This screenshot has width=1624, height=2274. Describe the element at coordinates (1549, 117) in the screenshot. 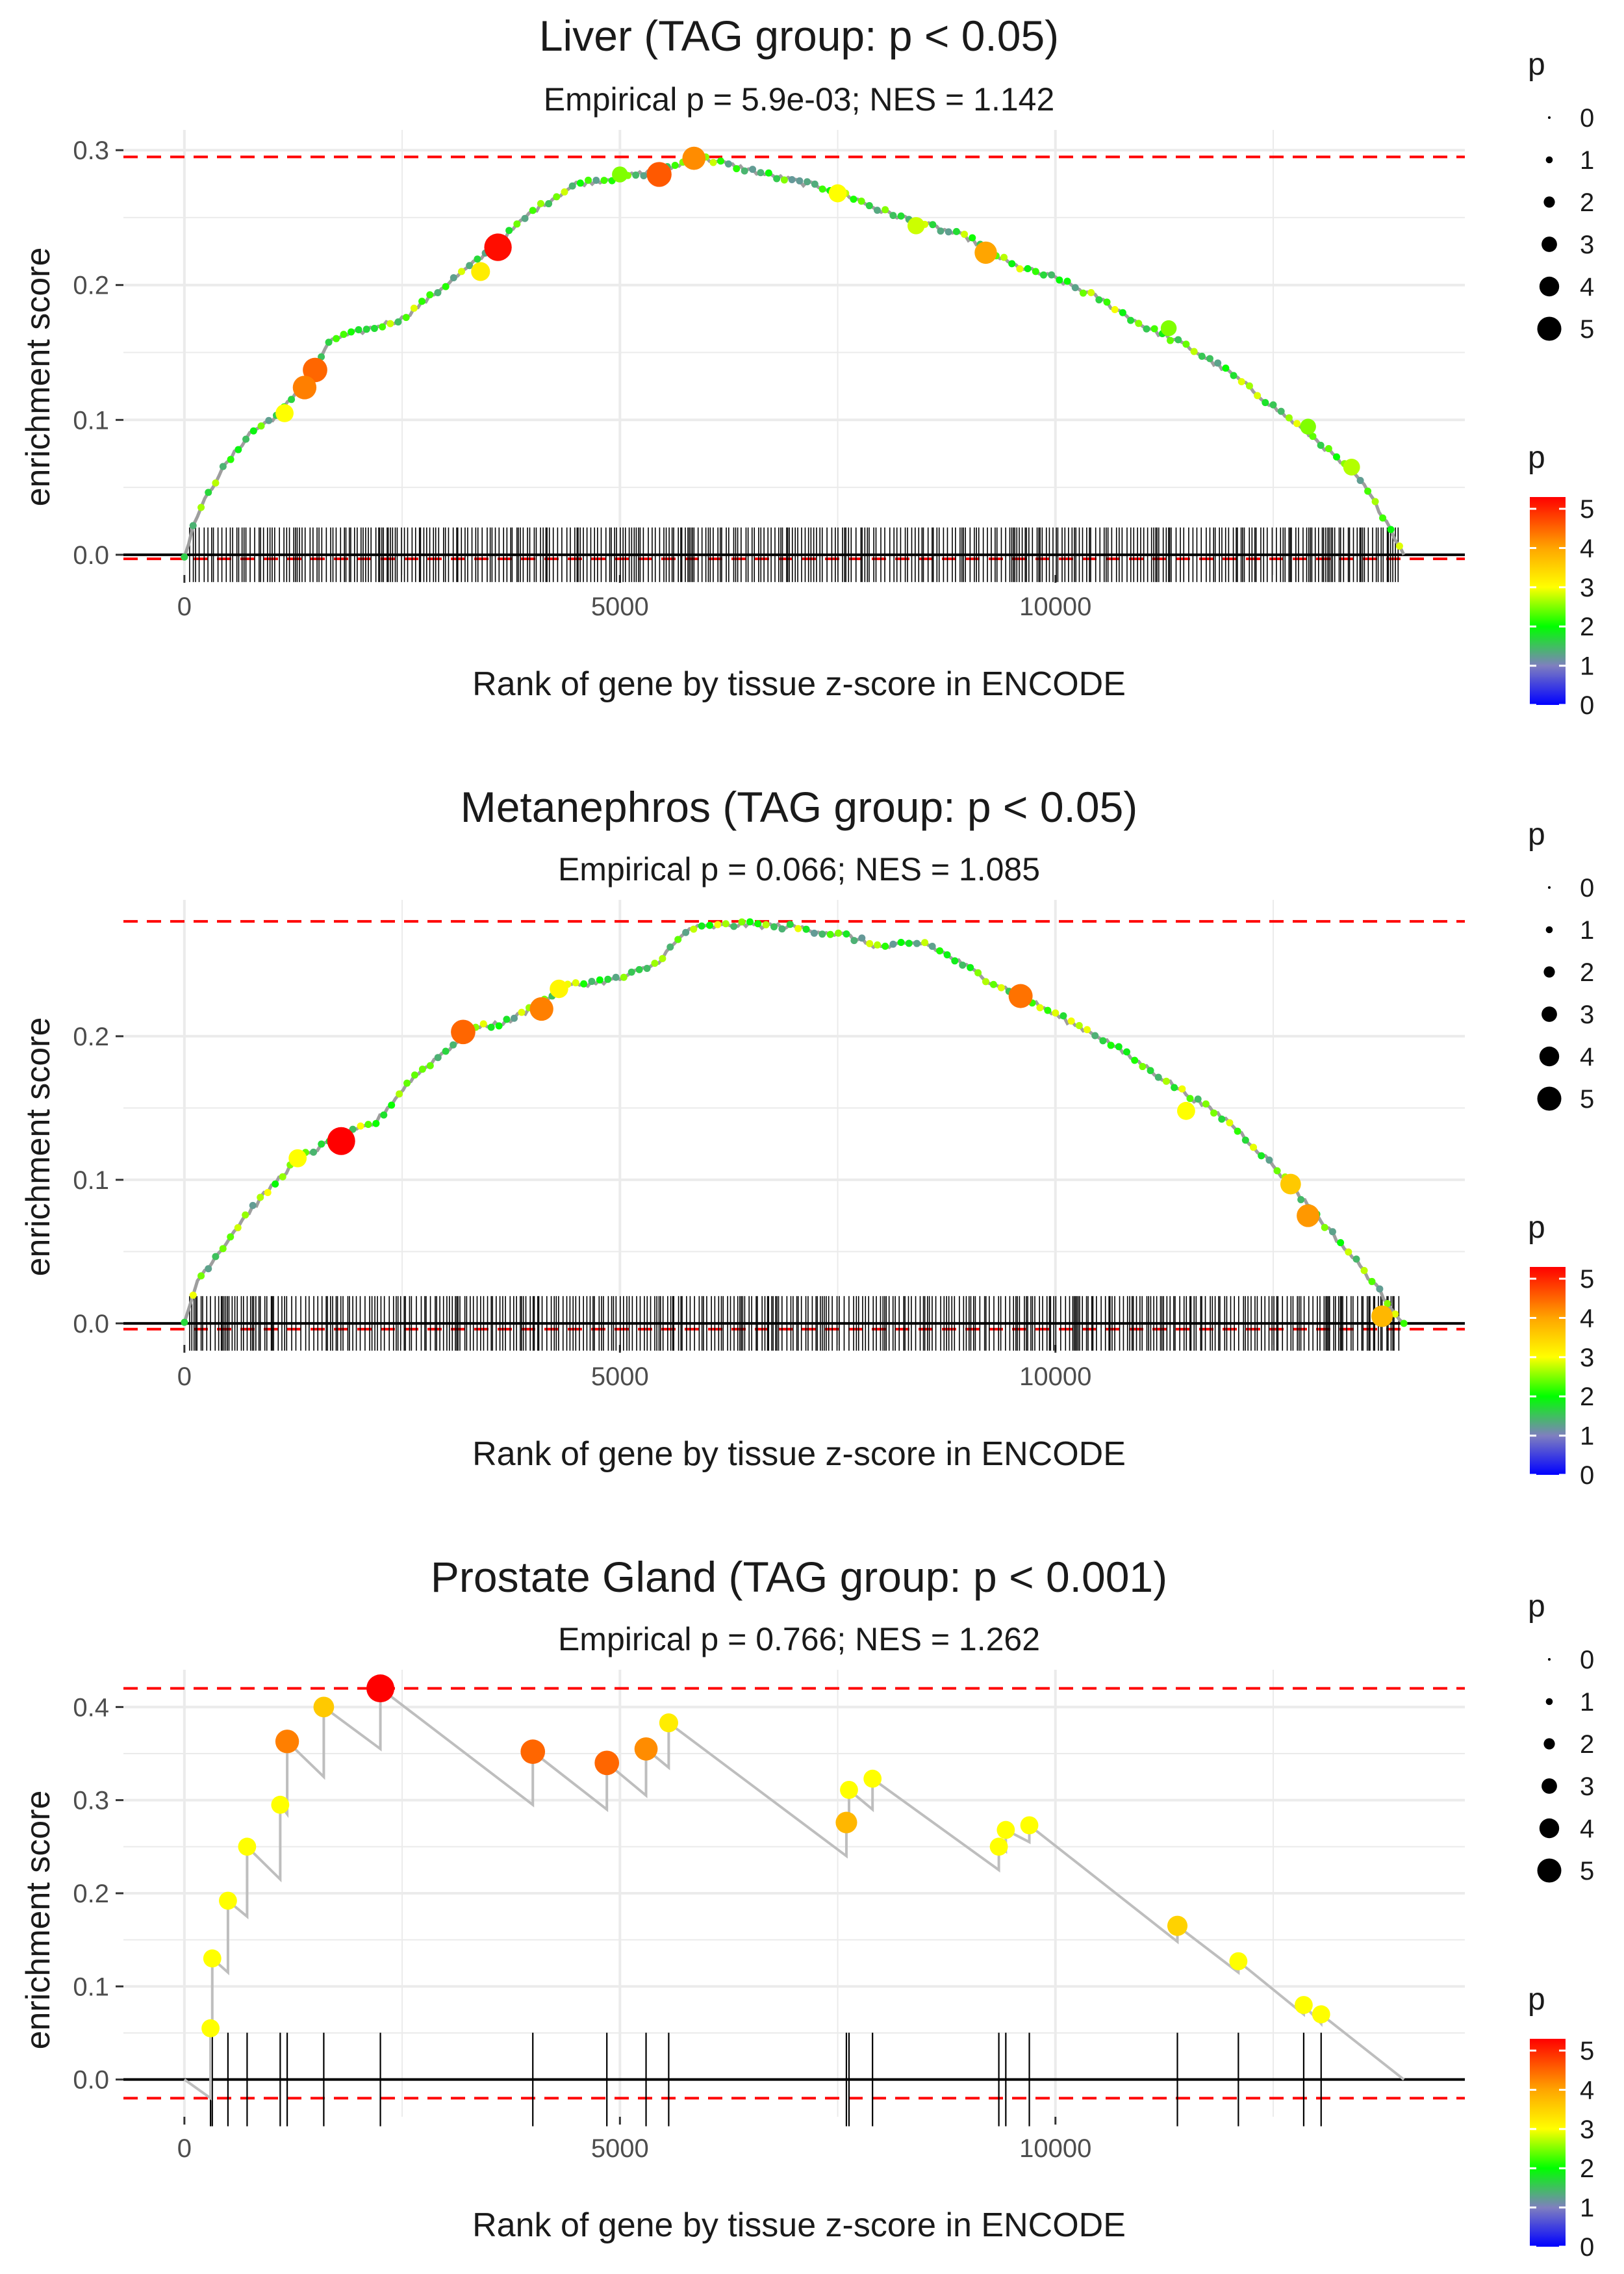

I see `size-legend-dot` at that location.